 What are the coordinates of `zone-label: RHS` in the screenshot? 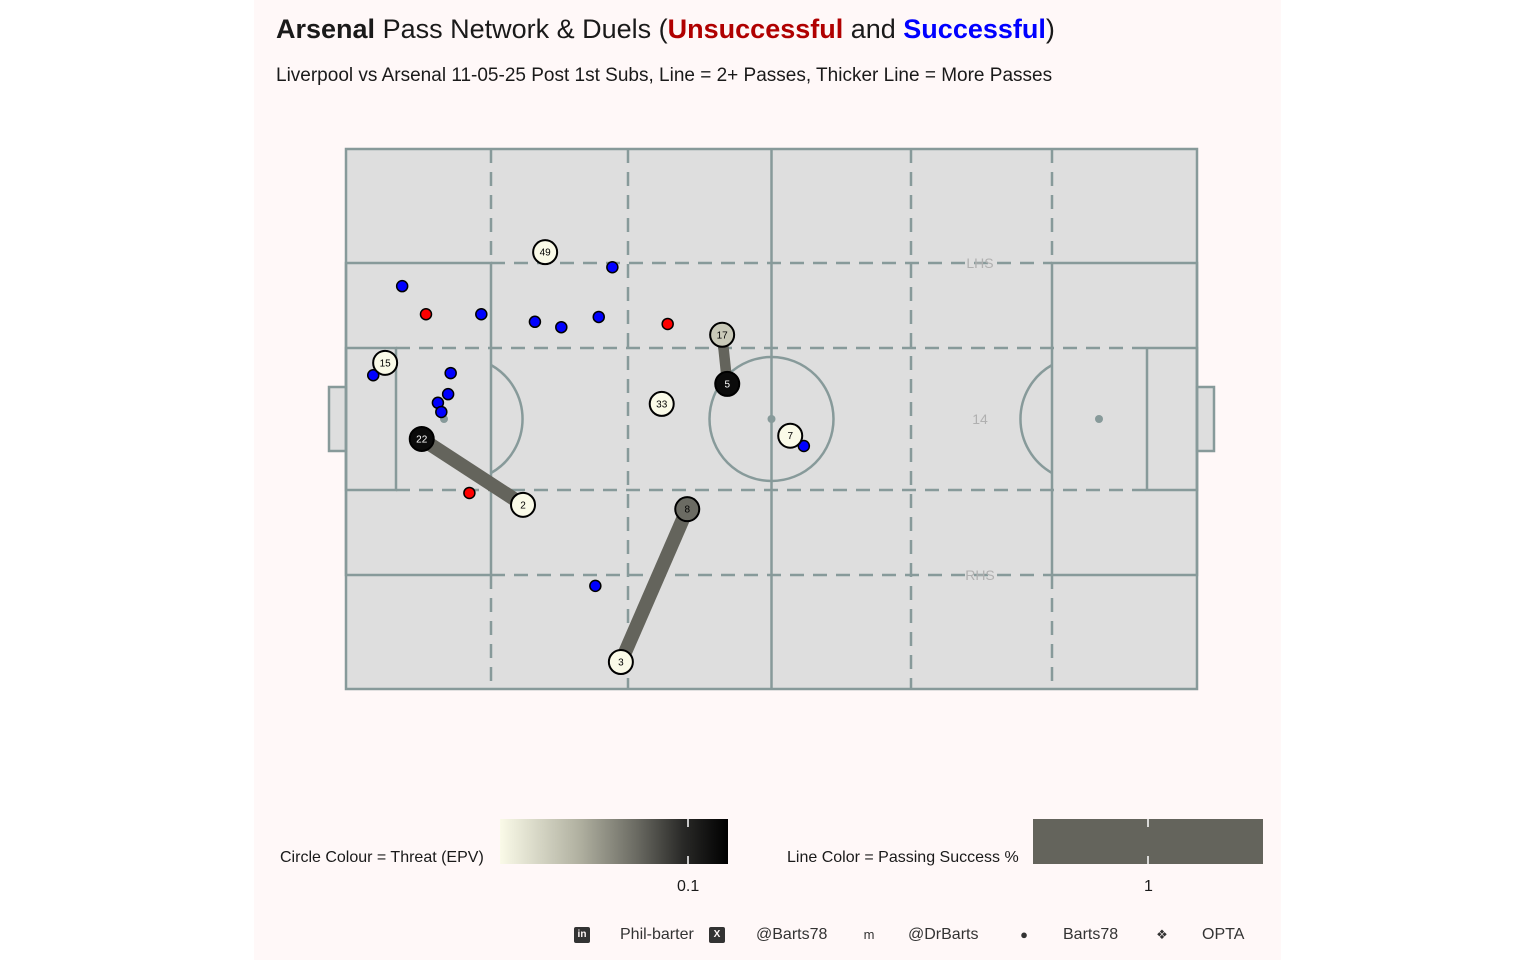 It's located at (980, 575).